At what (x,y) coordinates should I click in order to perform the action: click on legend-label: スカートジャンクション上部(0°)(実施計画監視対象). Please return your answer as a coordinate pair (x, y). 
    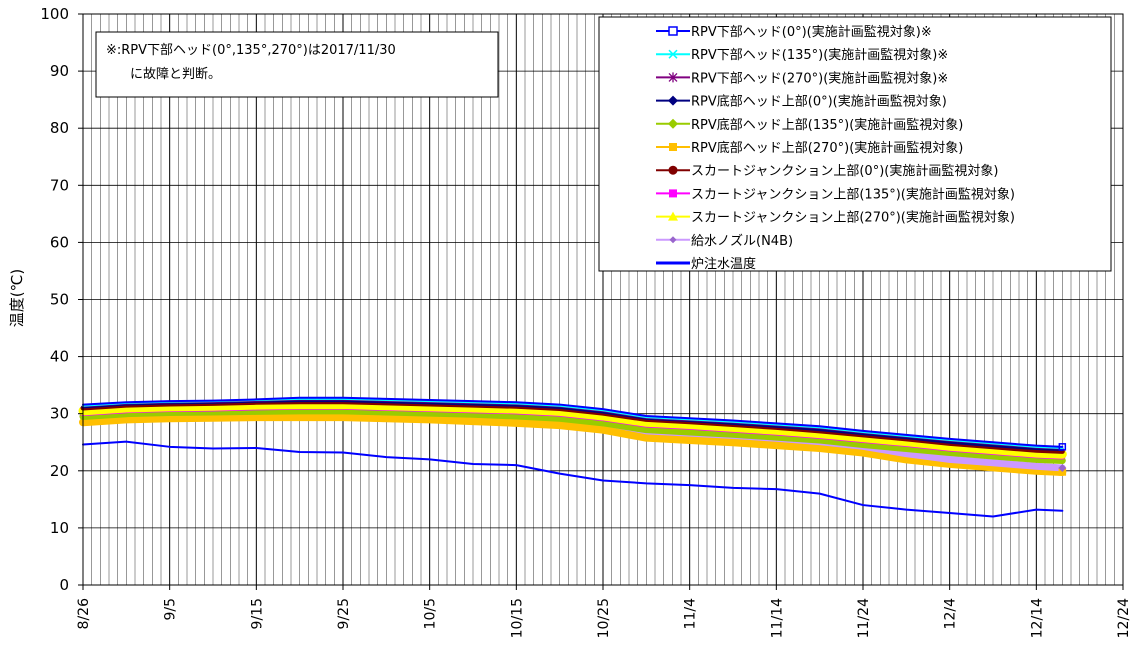
    Looking at the image, I should click on (844, 171).